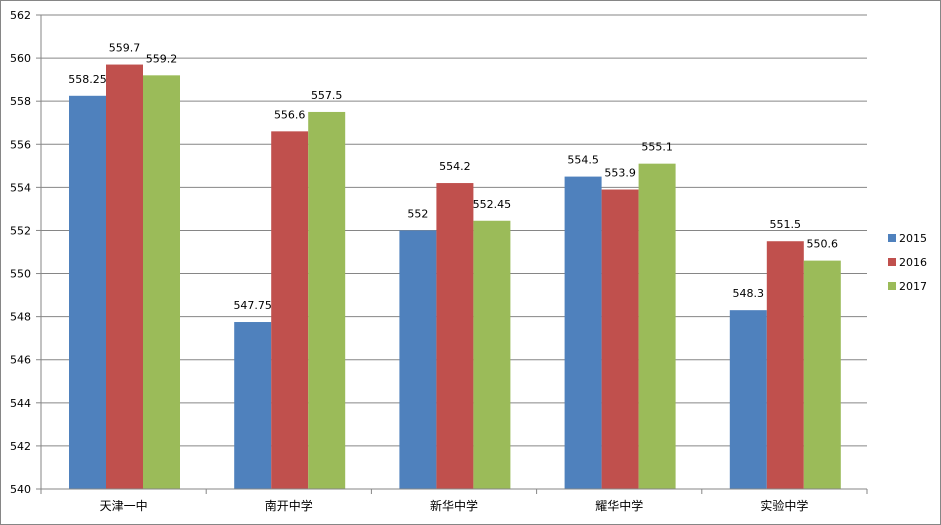 This screenshot has height=525, width=941. I want to click on data-label: 553.9, so click(620, 173).